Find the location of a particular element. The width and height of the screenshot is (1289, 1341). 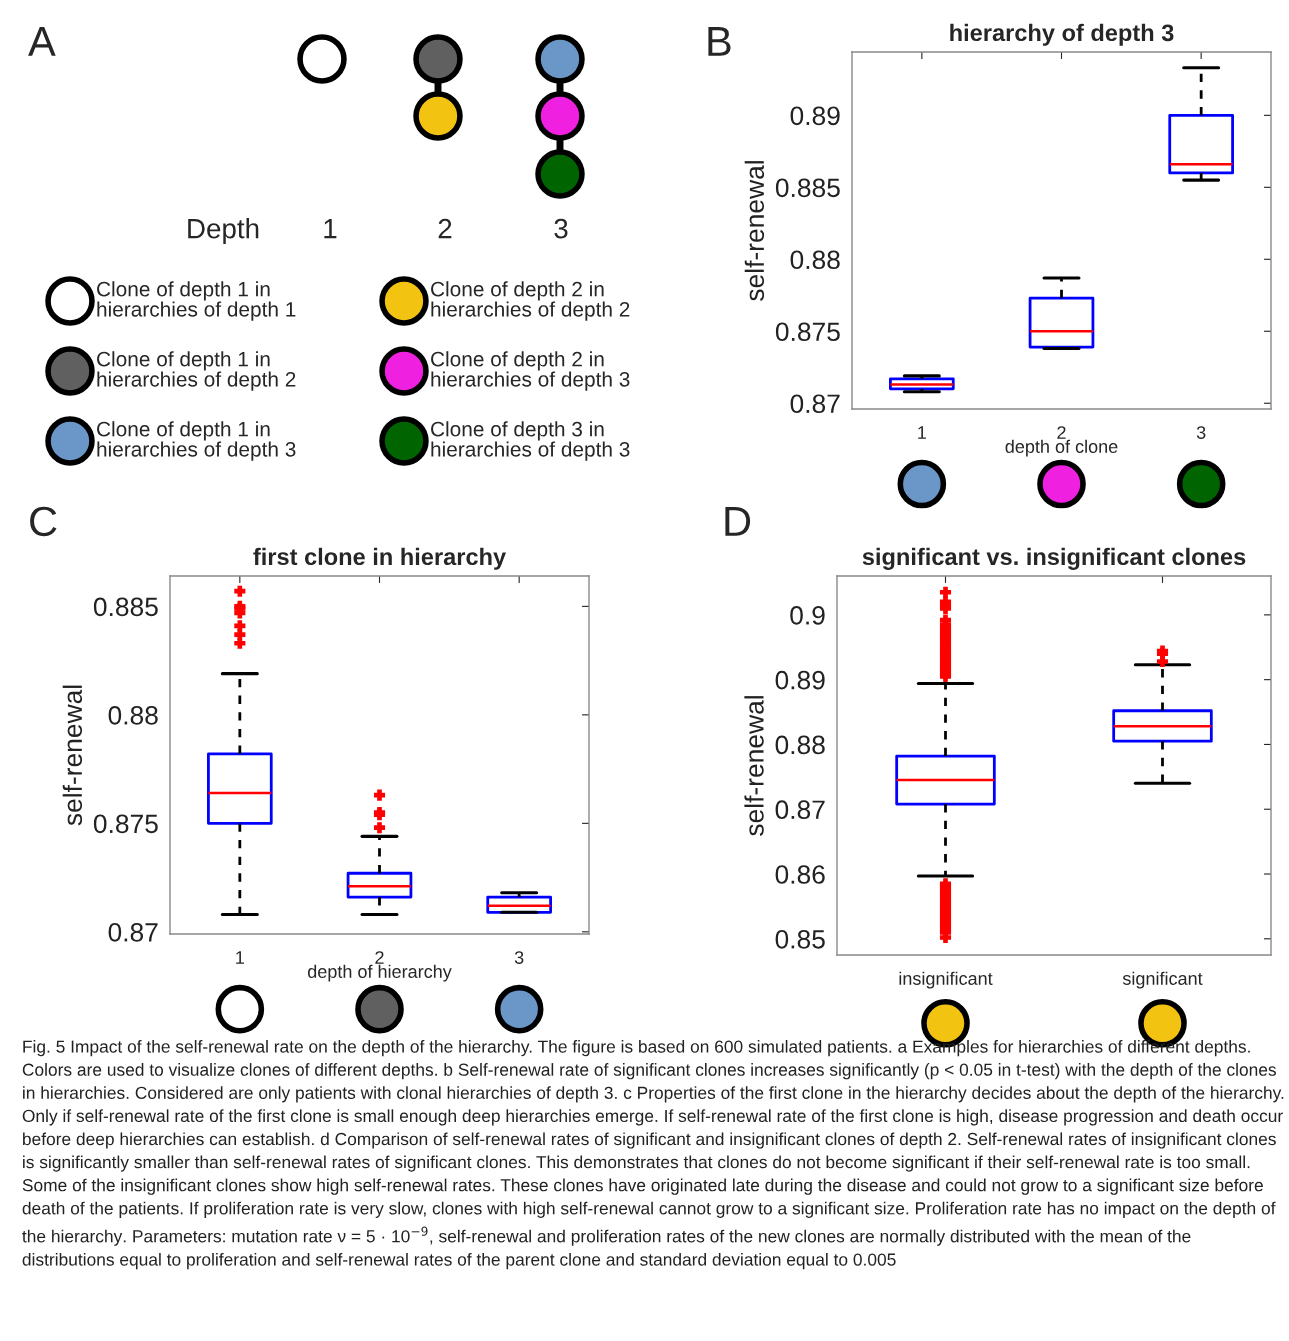

text: 1 is located at coordinates (330, 229).